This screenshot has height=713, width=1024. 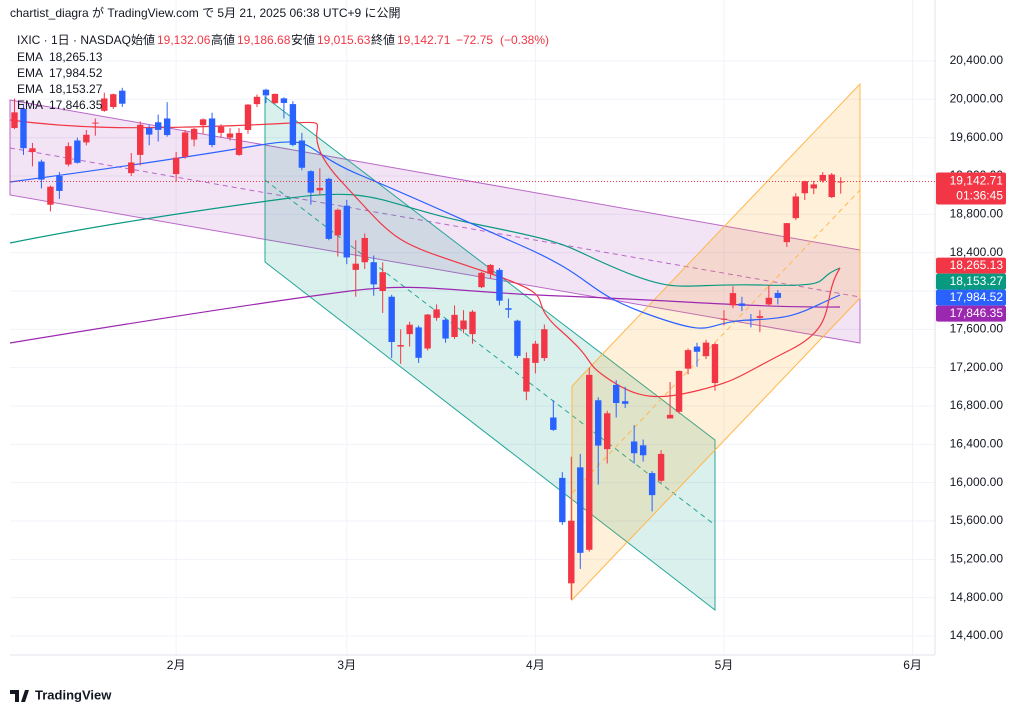 What do you see at coordinates (977, 482) in the screenshot?
I see `y-tick-label: 16,000.00` at bounding box center [977, 482].